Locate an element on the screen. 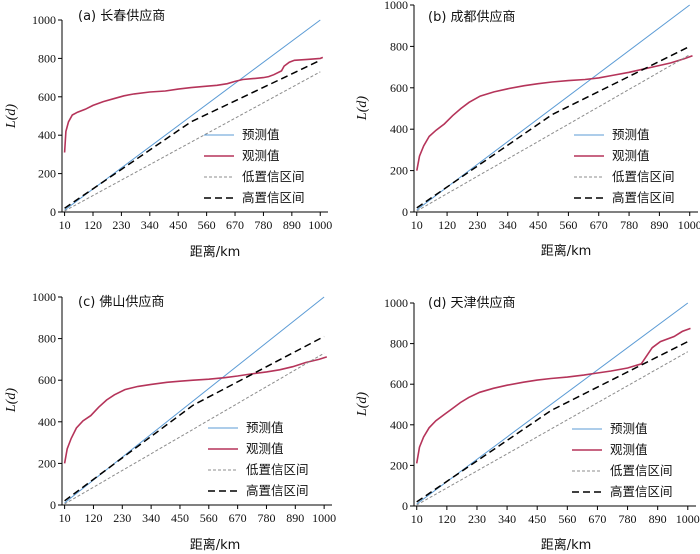 The width and height of the screenshot is (700, 554). chart-3-series-2-line is located at coordinates (195, 410).